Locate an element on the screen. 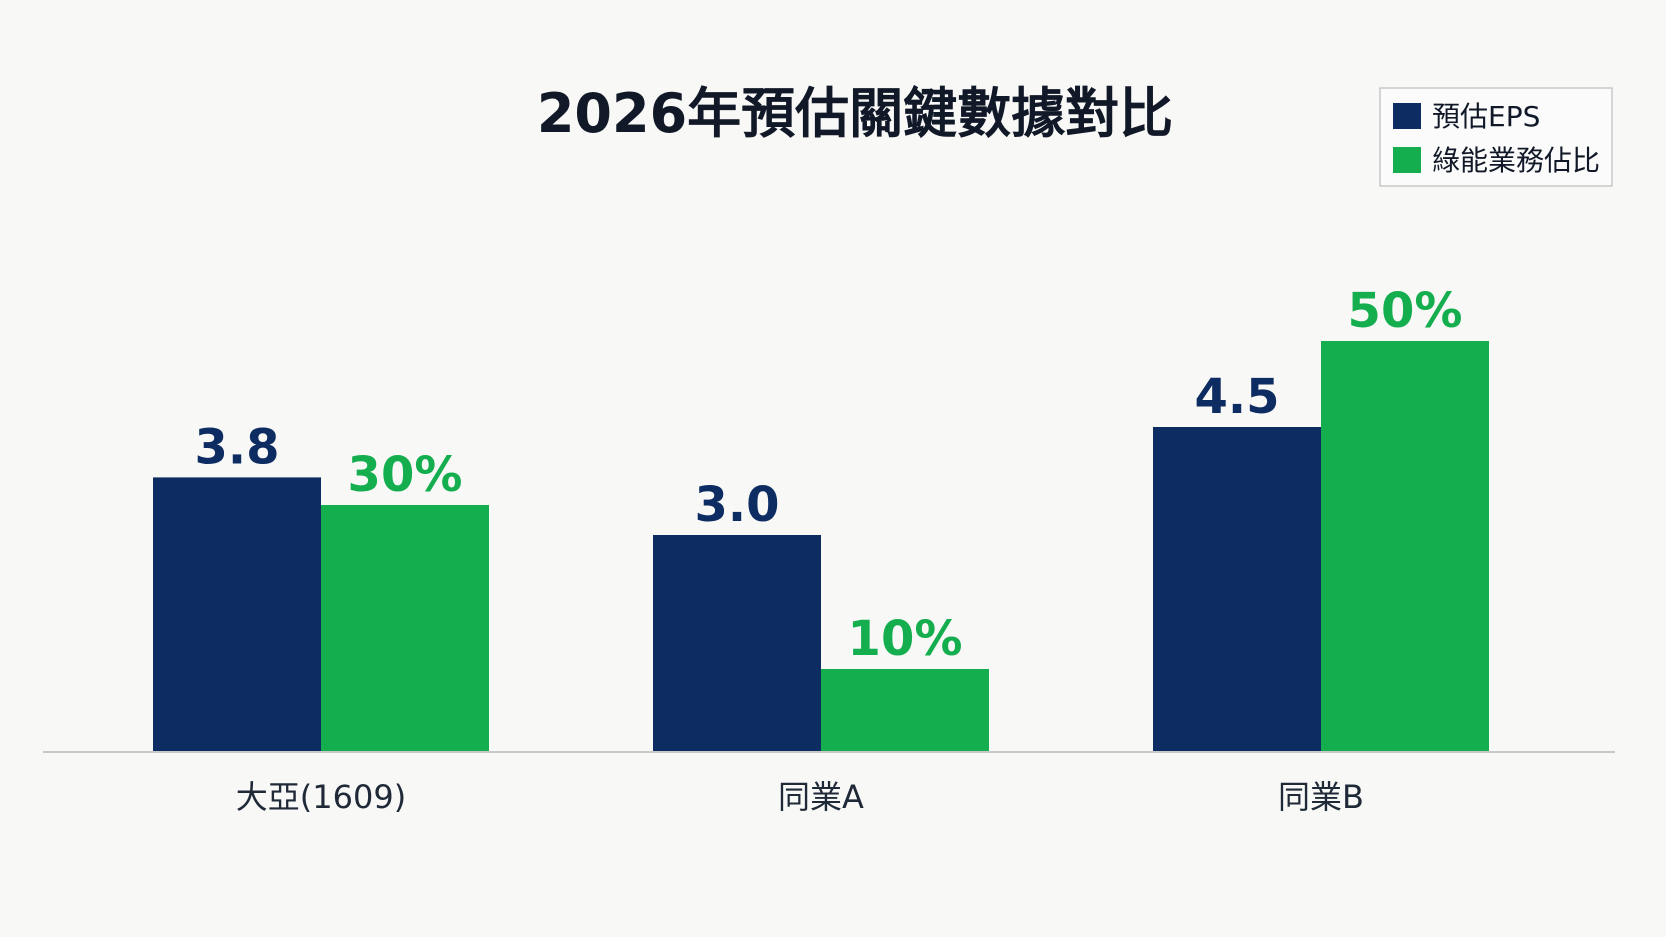 This screenshot has width=1666, height=937. legend-swatch-green-share is located at coordinates (1407, 160).